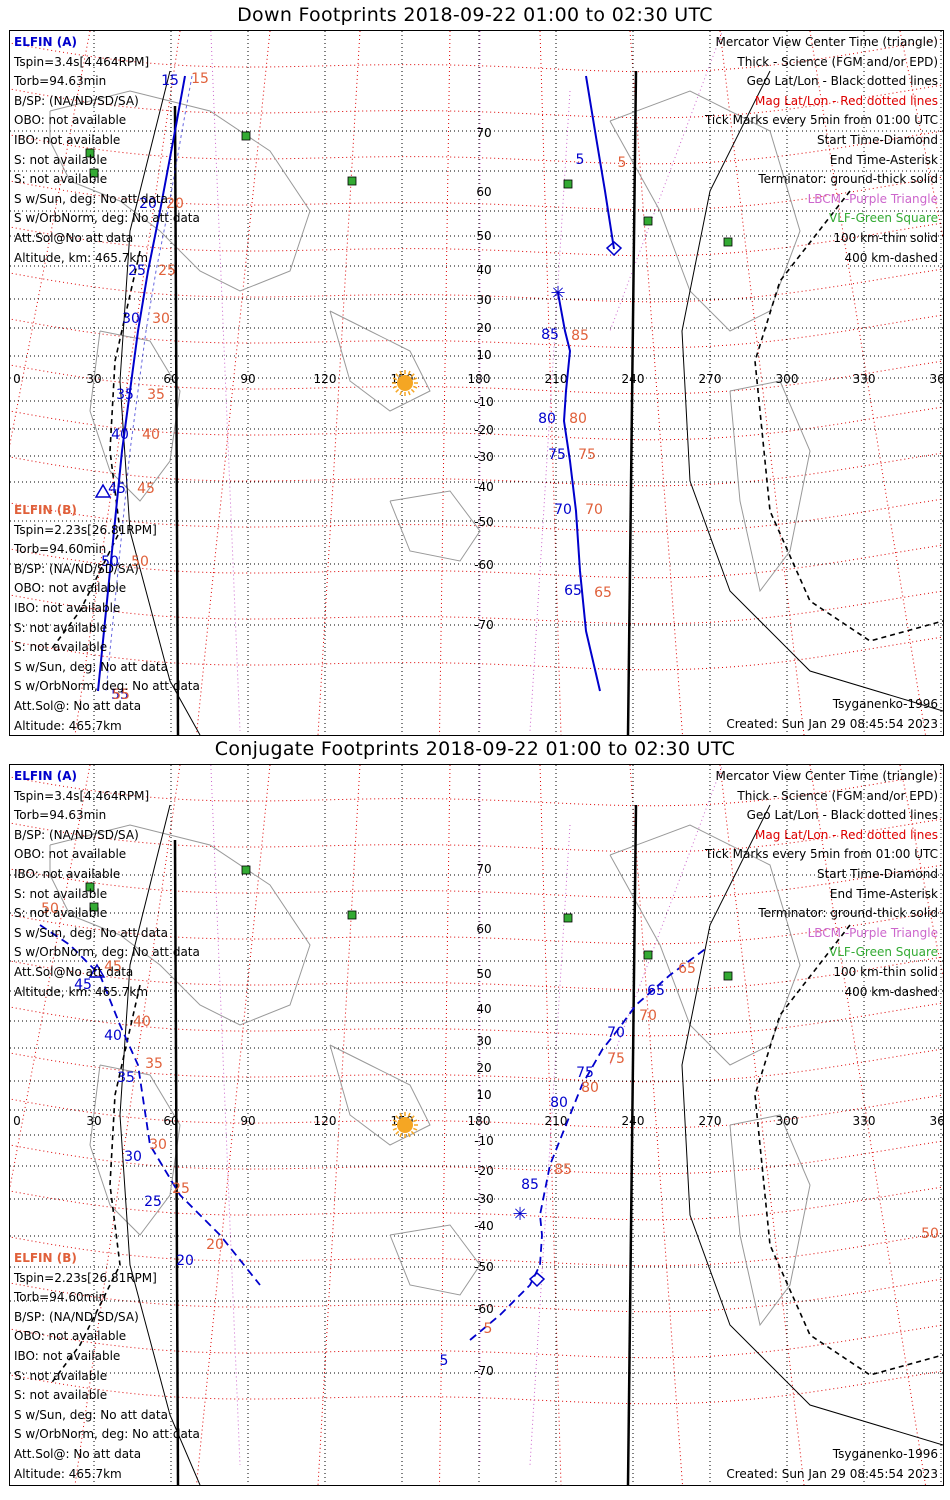 This screenshot has width=950, height=1500. Describe the element at coordinates (146, 489) in the screenshot. I see `elfin-b-tick-label: 45` at that location.